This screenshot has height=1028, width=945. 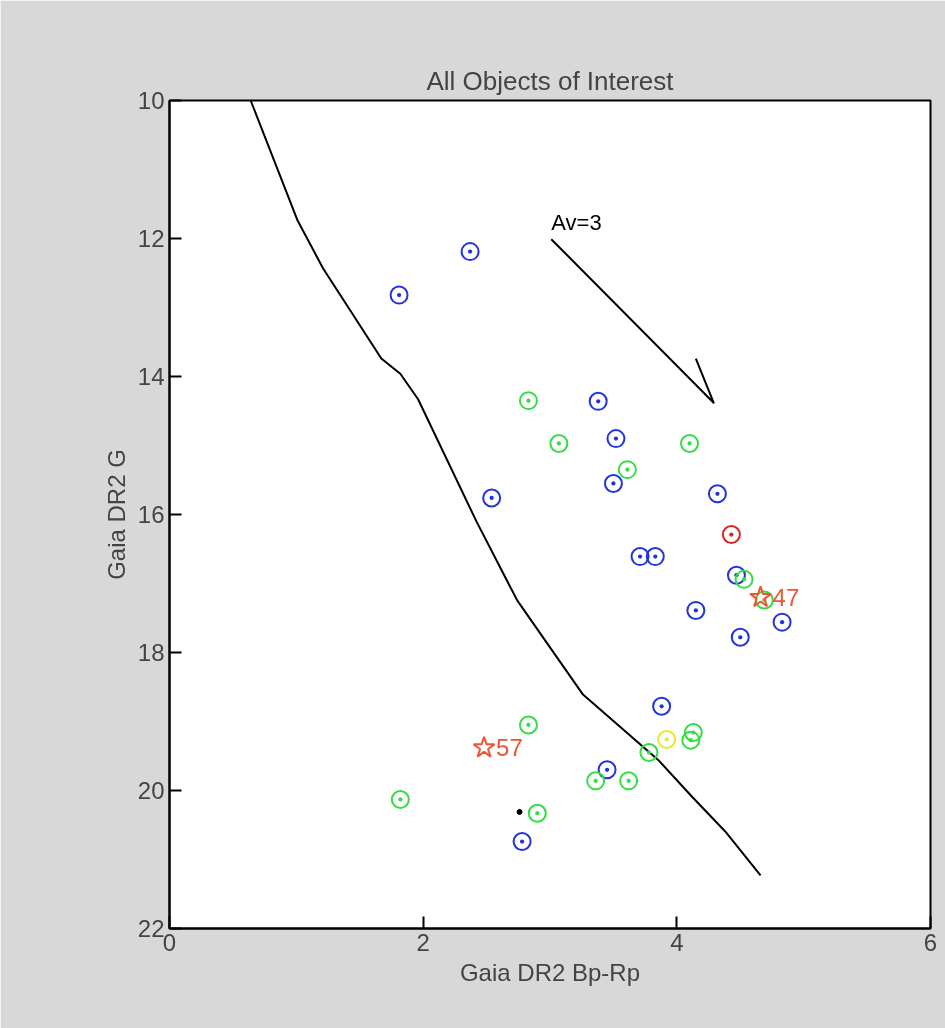 What do you see at coordinates (576, 223) in the screenshot?
I see `annotation: Av=3` at bounding box center [576, 223].